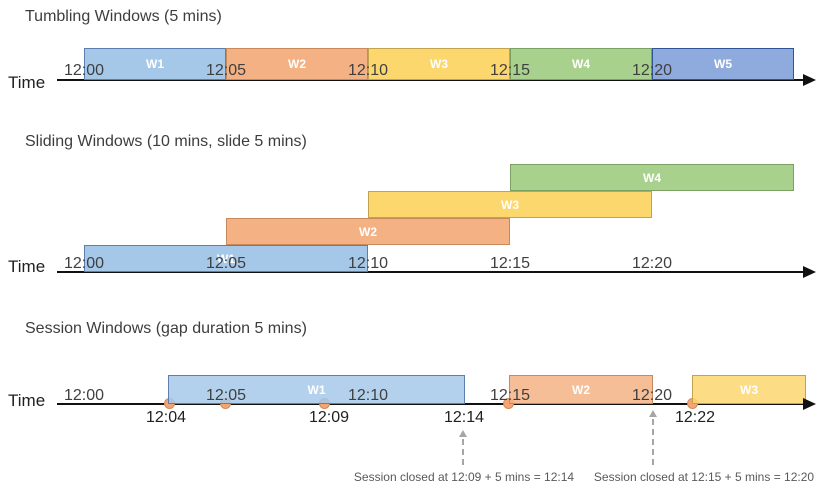  What do you see at coordinates (166, 328) in the screenshot?
I see `session-section-title: Session Windows (gap duration 5 mins)` at bounding box center [166, 328].